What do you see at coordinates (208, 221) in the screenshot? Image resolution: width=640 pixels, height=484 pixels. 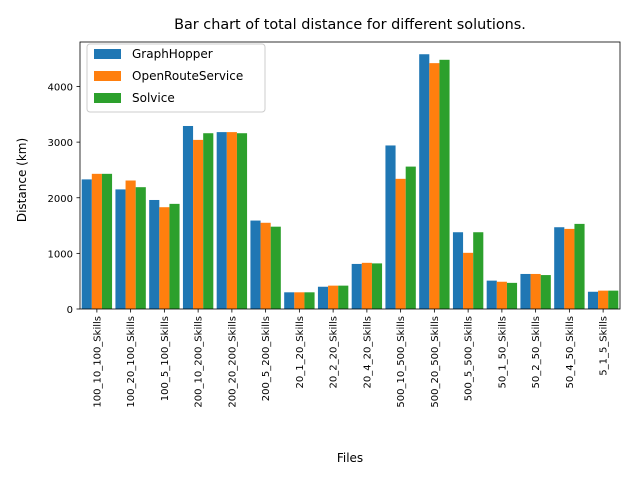 I see `bar-solvice-200_10_200_Skills` at bounding box center [208, 221].